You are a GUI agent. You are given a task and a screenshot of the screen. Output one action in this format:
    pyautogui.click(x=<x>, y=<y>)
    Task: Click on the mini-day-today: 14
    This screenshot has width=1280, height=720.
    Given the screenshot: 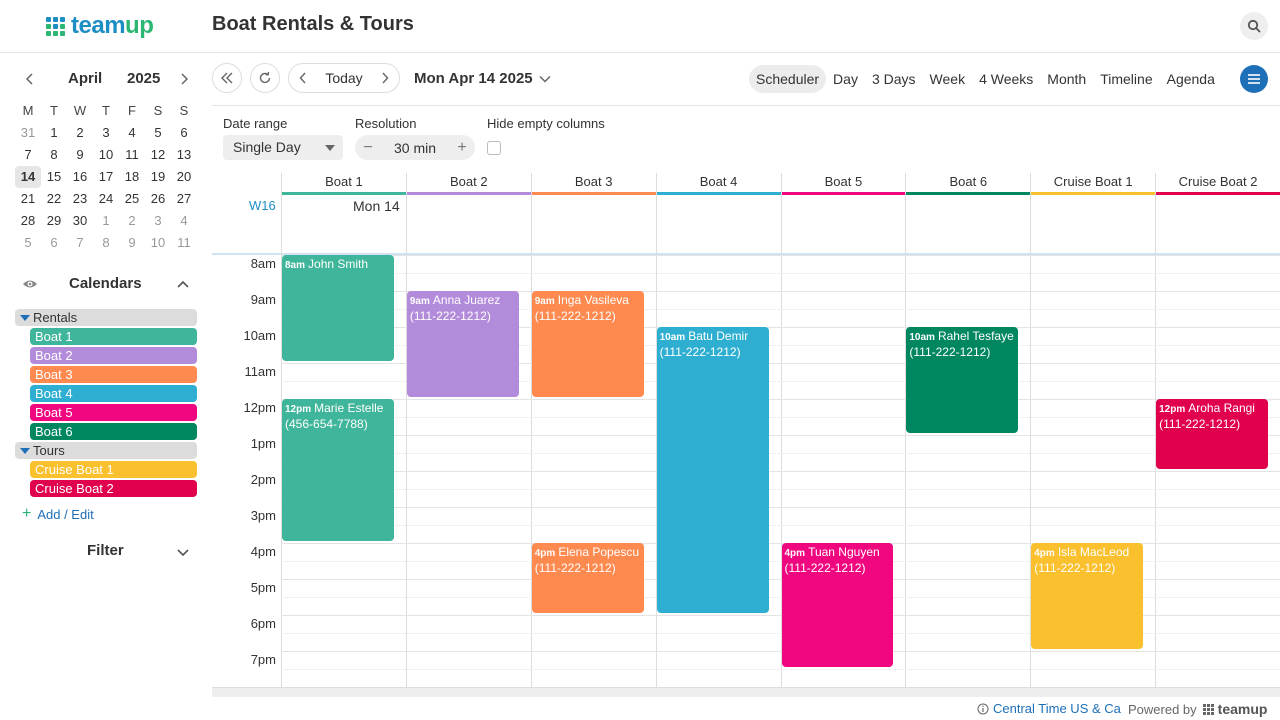 What is the action you would take?
    pyautogui.click(x=28, y=177)
    